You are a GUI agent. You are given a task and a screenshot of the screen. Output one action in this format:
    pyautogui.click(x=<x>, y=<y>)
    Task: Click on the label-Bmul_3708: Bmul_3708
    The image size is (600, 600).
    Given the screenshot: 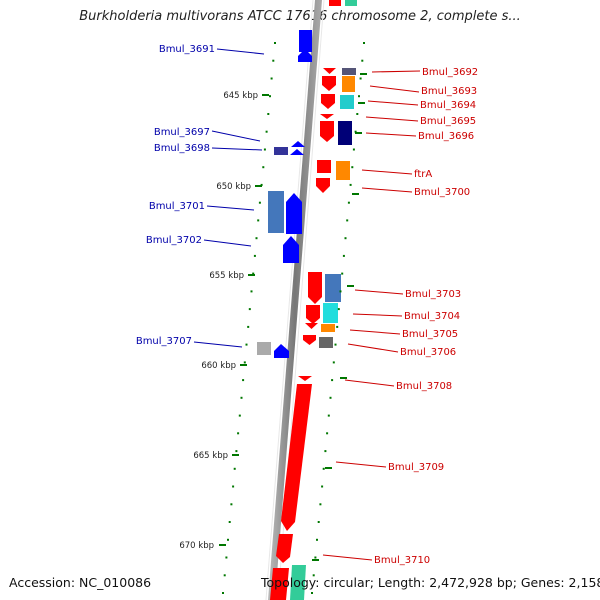 What is the action you would take?
    pyautogui.click(x=424, y=386)
    